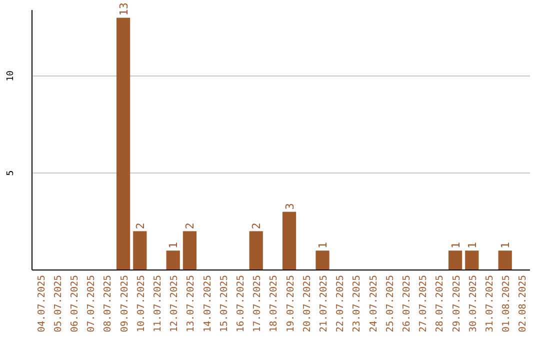 The height and width of the screenshot is (340, 540). I want to click on x-tick-label: 18.07.2025, so click(274, 303).